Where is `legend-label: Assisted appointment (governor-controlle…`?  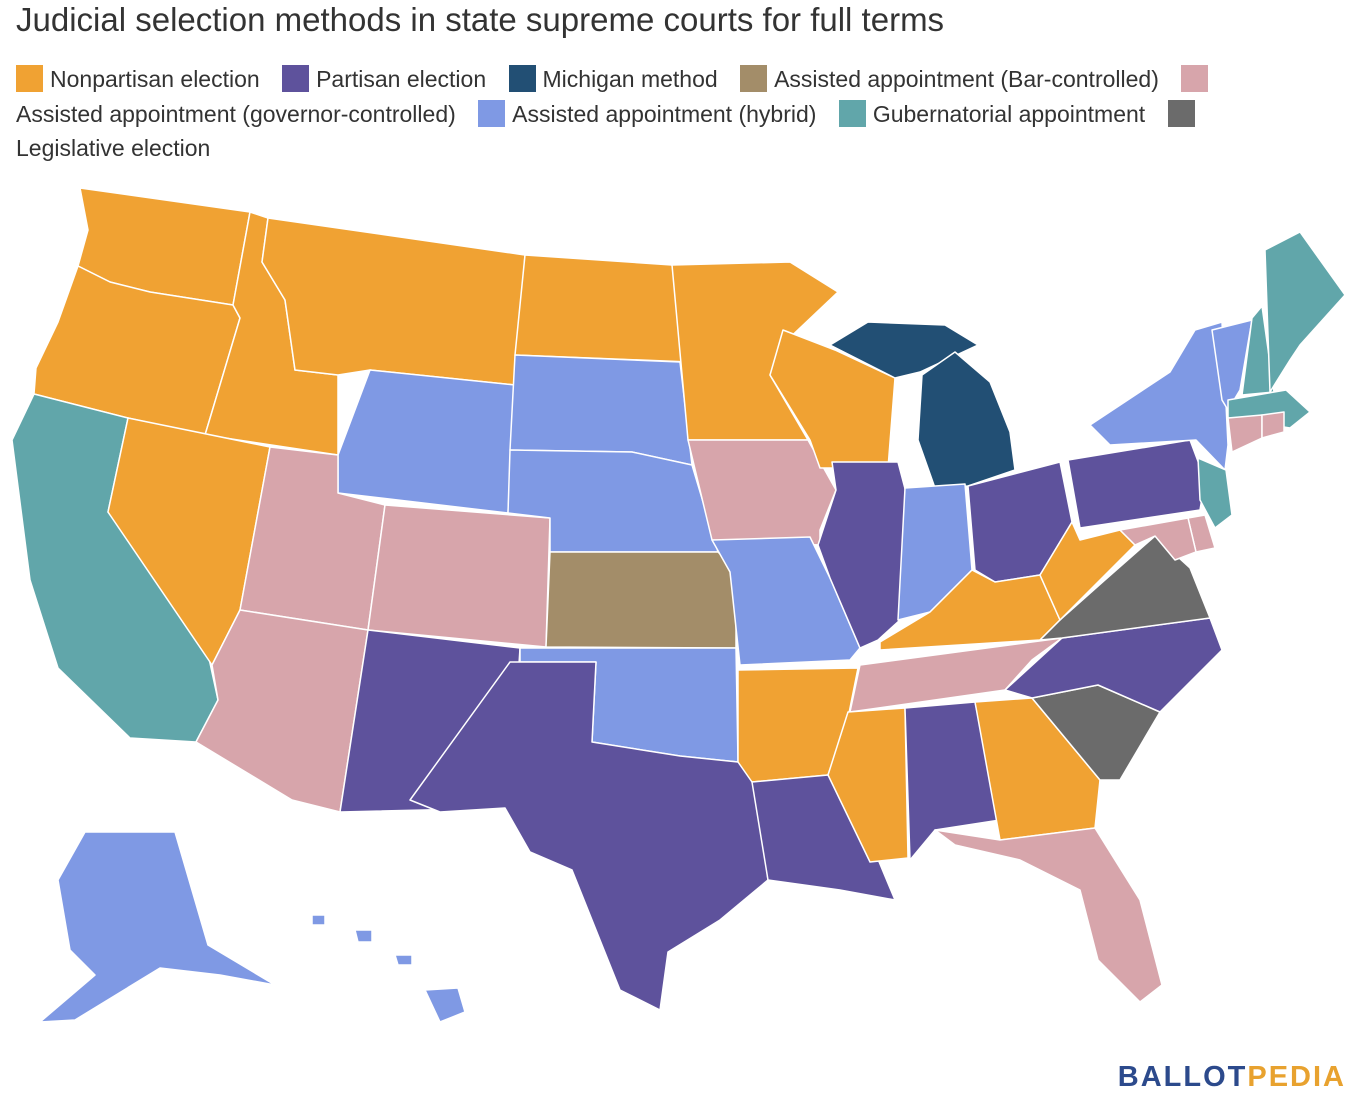 legend-label: Assisted appointment (governor-controlle… is located at coordinates (236, 113).